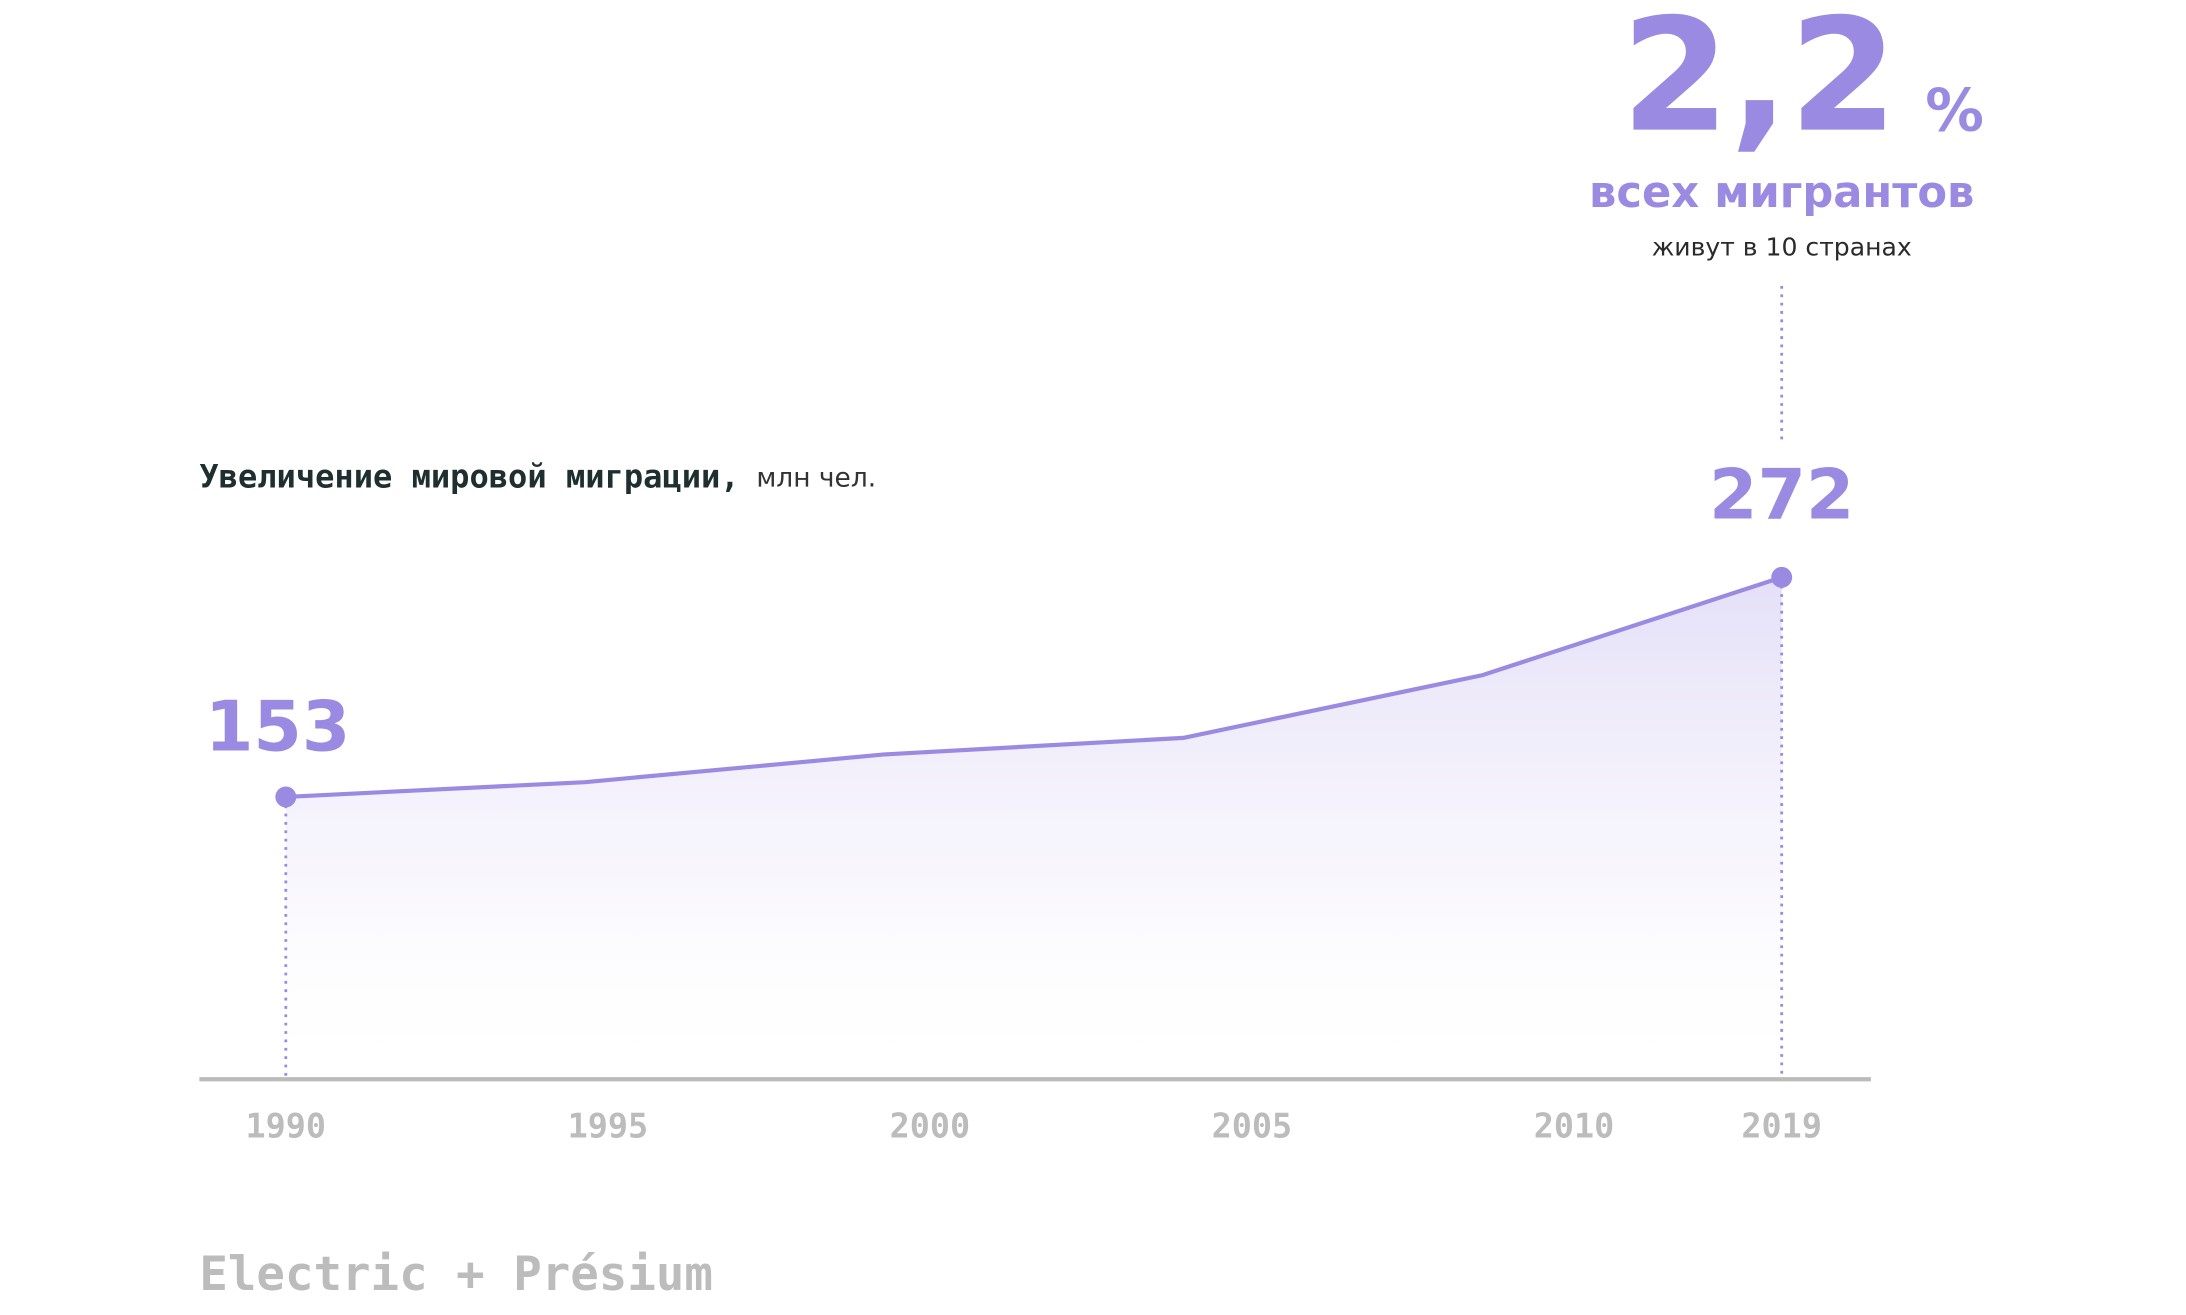 This screenshot has width=2186, height=1315. What do you see at coordinates (277, 726) in the screenshot?
I see `value-label: 153` at bounding box center [277, 726].